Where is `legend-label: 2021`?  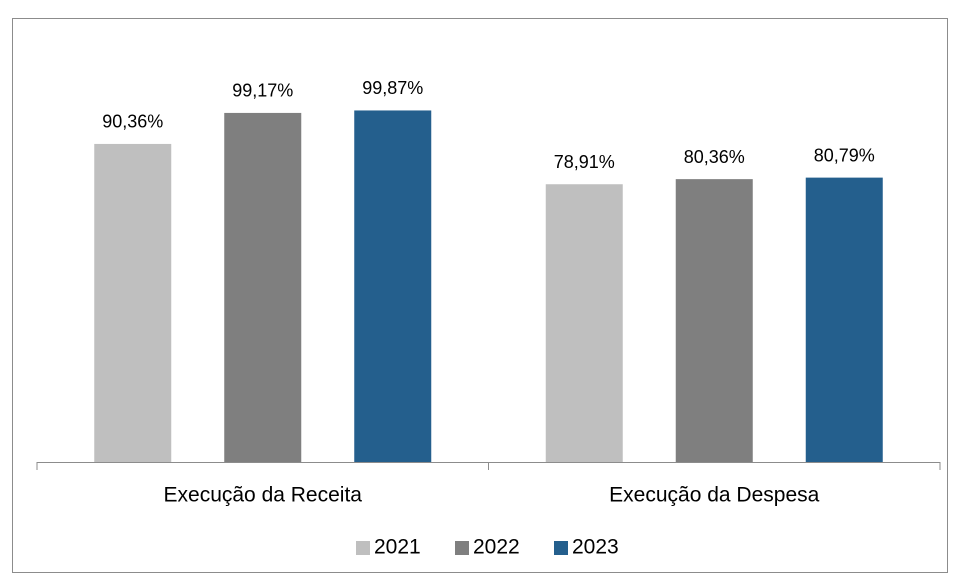 legend-label: 2021 is located at coordinates (397, 547).